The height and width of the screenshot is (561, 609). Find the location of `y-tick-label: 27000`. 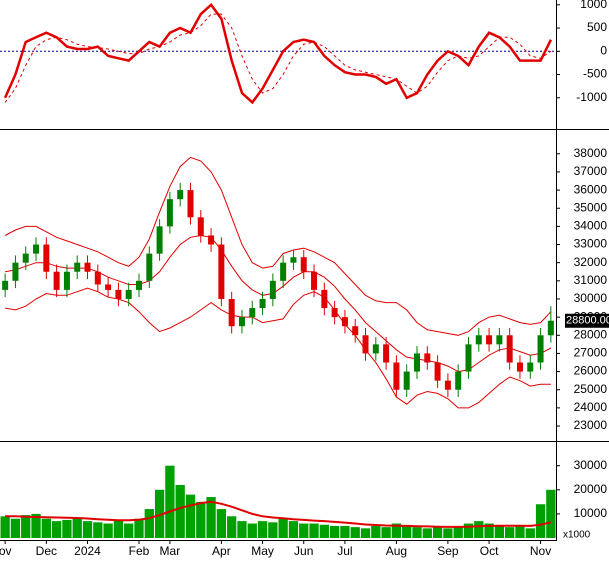

y-tick-label: 27000 is located at coordinates (591, 353).